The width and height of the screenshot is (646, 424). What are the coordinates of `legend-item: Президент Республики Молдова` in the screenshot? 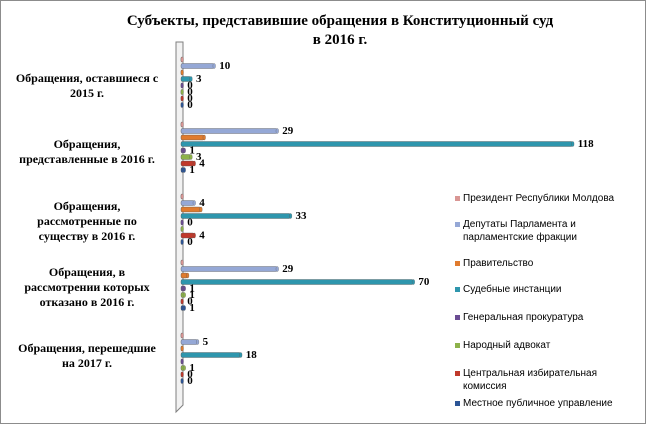 It's located at (549, 198).